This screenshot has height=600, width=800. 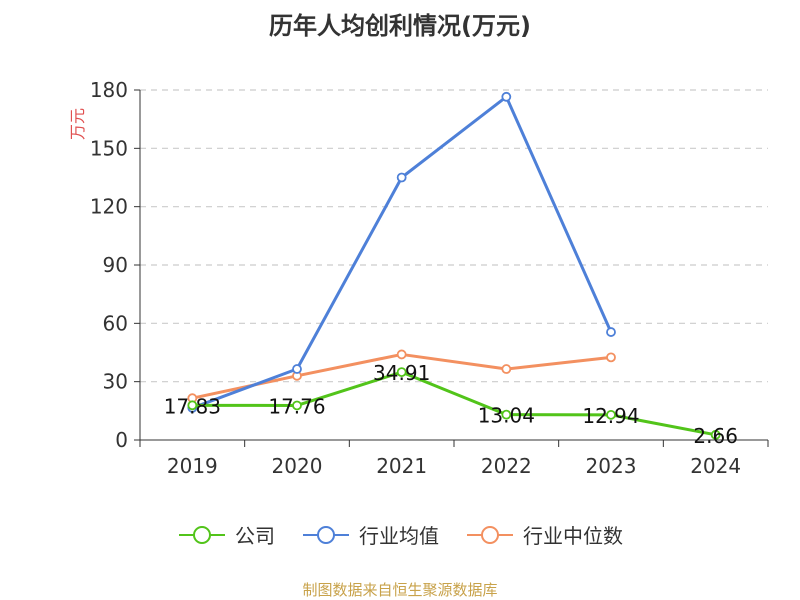 I want to click on y-tick-label: 120, so click(x=109, y=207).